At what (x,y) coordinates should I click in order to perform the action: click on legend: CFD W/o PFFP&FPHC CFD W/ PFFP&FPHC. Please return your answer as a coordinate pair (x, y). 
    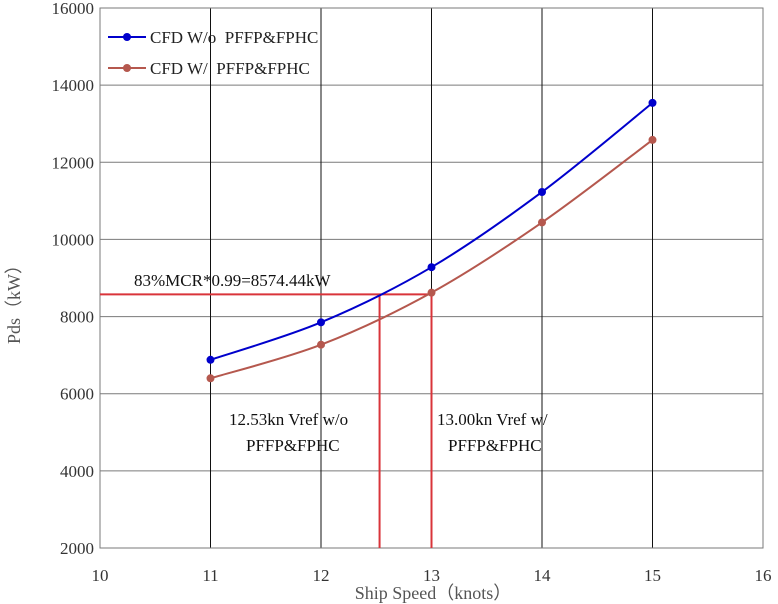
    Looking at the image, I should click on (213, 53).